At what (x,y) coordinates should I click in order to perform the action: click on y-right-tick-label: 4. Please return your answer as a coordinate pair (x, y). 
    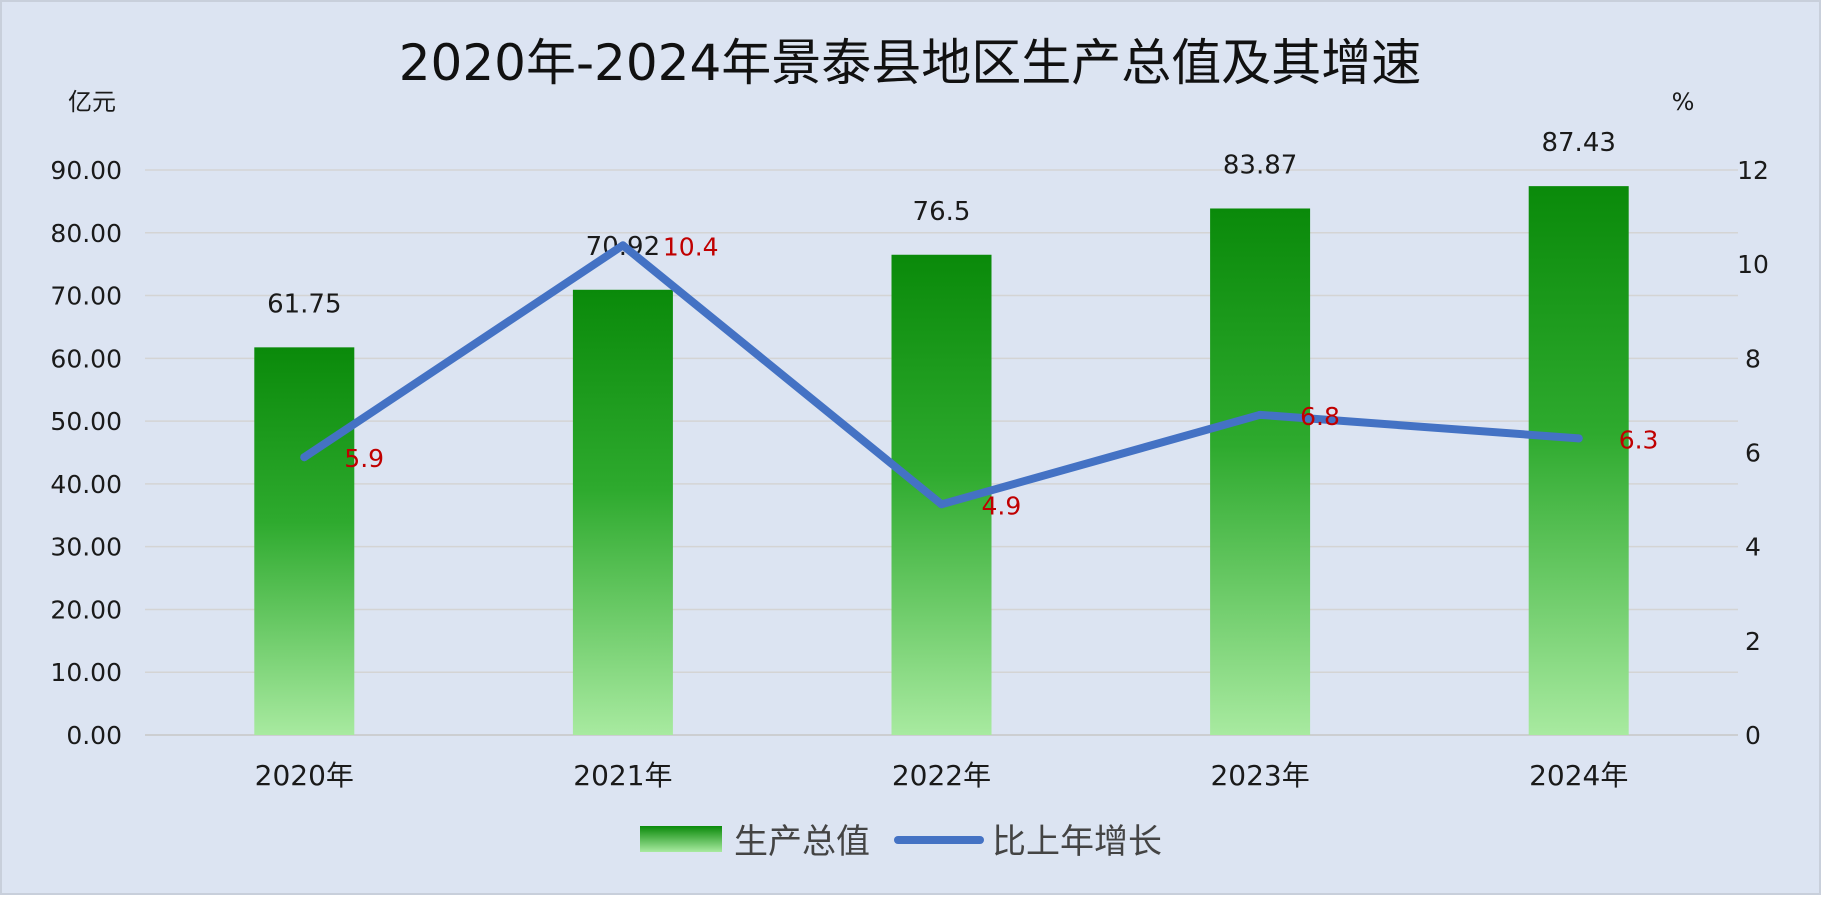
    Looking at the image, I should click on (1753, 547).